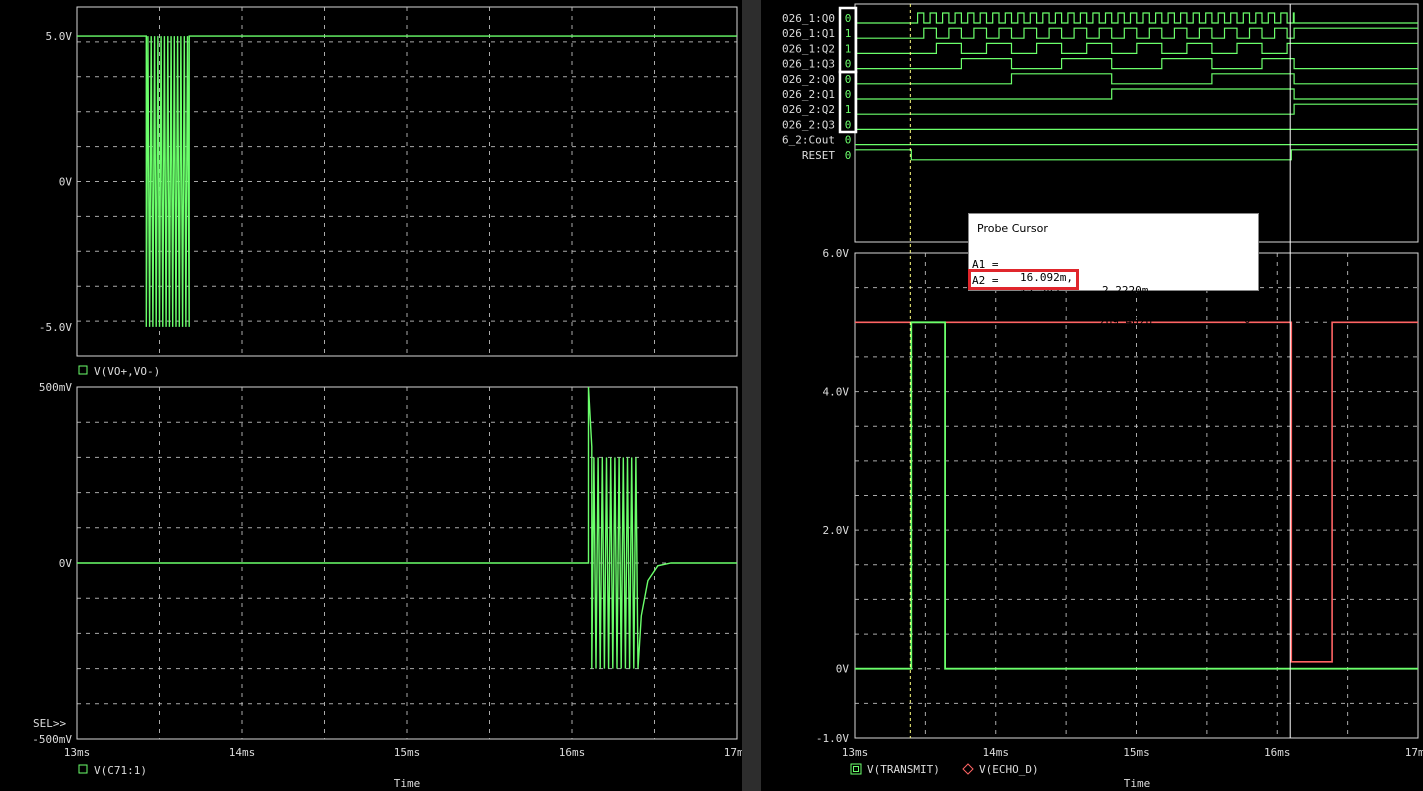 Image resolution: width=1423 pixels, height=791 pixels. I want to click on pane-divider, so click(751, 395).